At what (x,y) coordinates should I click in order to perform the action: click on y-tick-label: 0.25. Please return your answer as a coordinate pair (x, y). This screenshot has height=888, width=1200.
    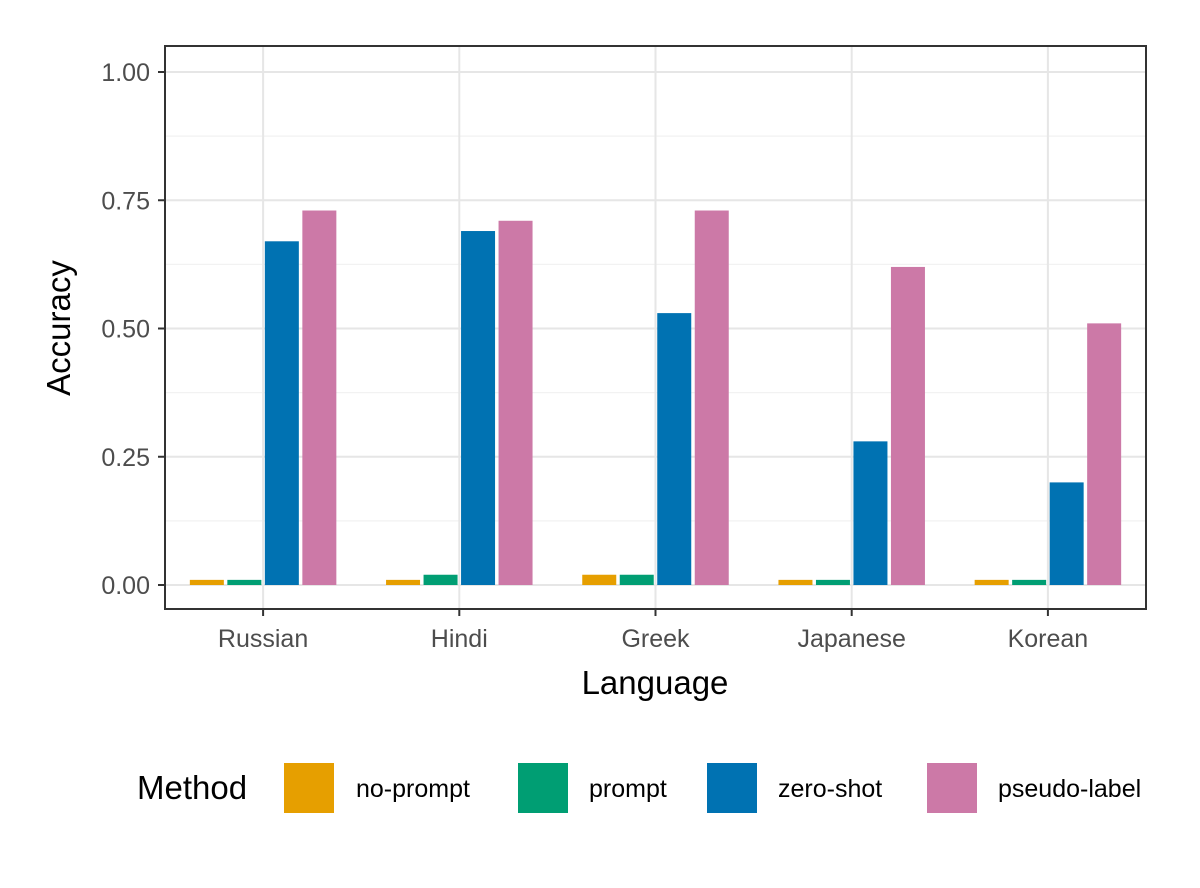
    Looking at the image, I should click on (125, 458).